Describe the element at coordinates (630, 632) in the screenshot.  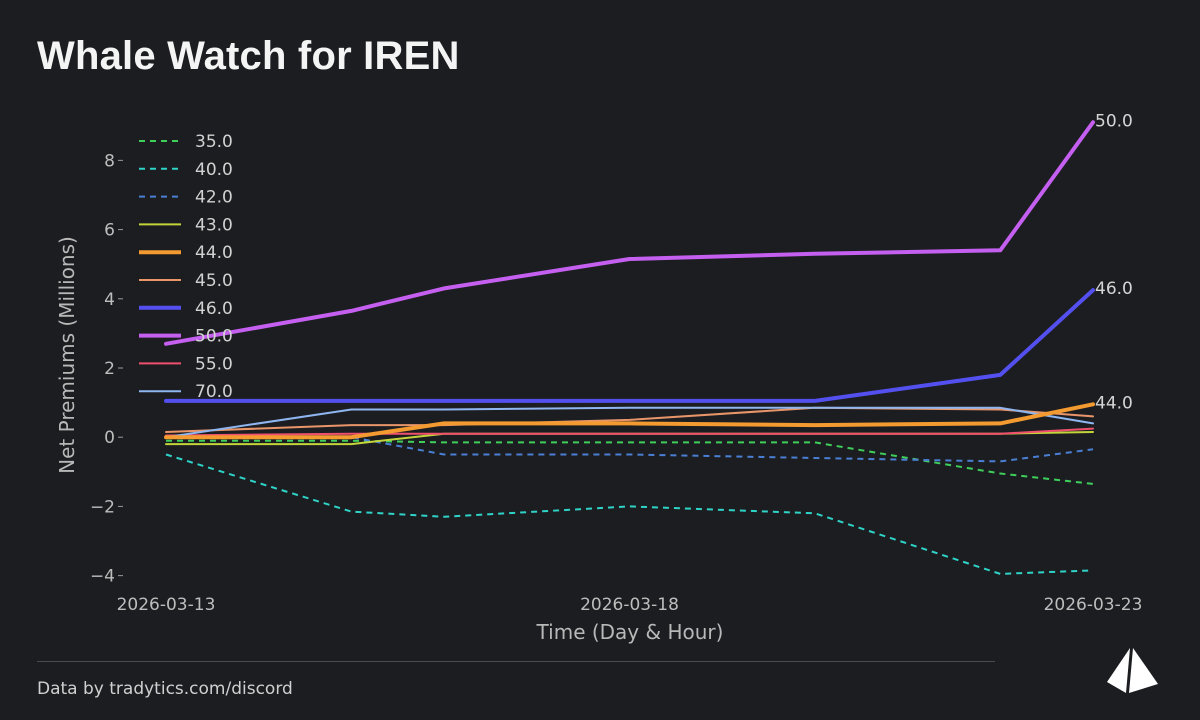
I see `x-axis-label: Time (Day & Hour)` at that location.